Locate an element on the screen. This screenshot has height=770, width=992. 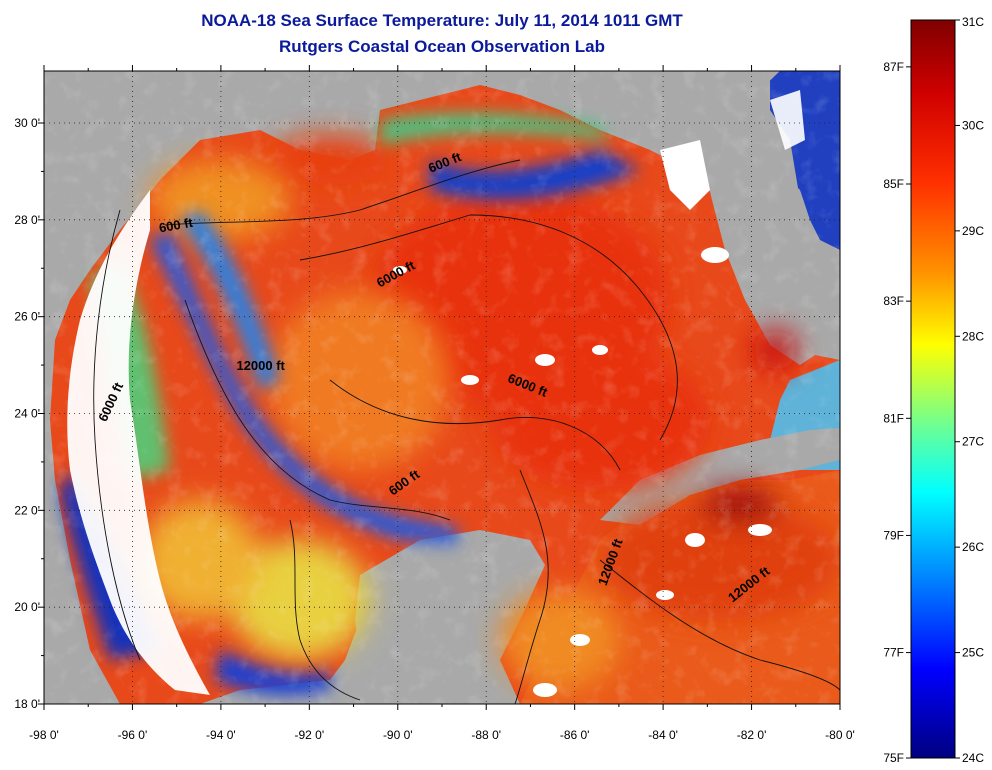
colorbar-fahrenheit-label: 77F is located at coordinates (893, 653).